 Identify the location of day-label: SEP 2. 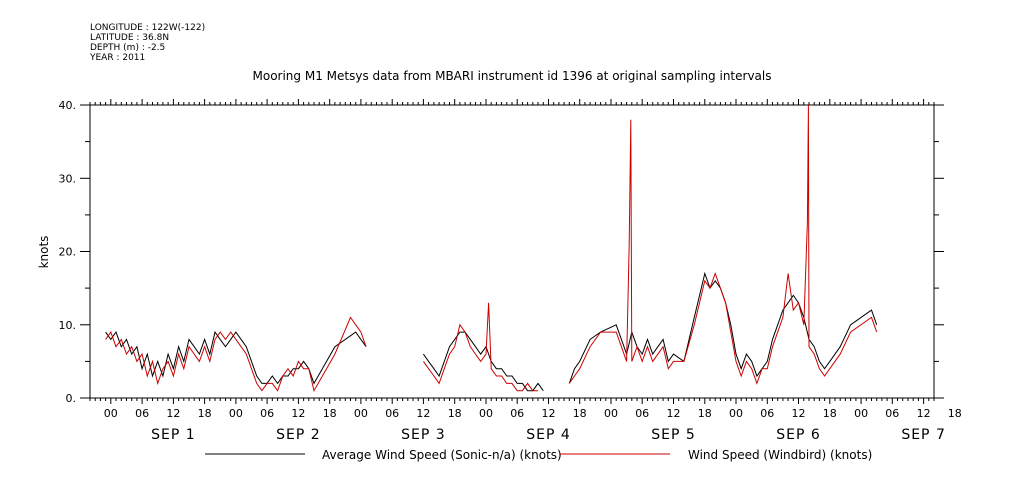
(298, 435).